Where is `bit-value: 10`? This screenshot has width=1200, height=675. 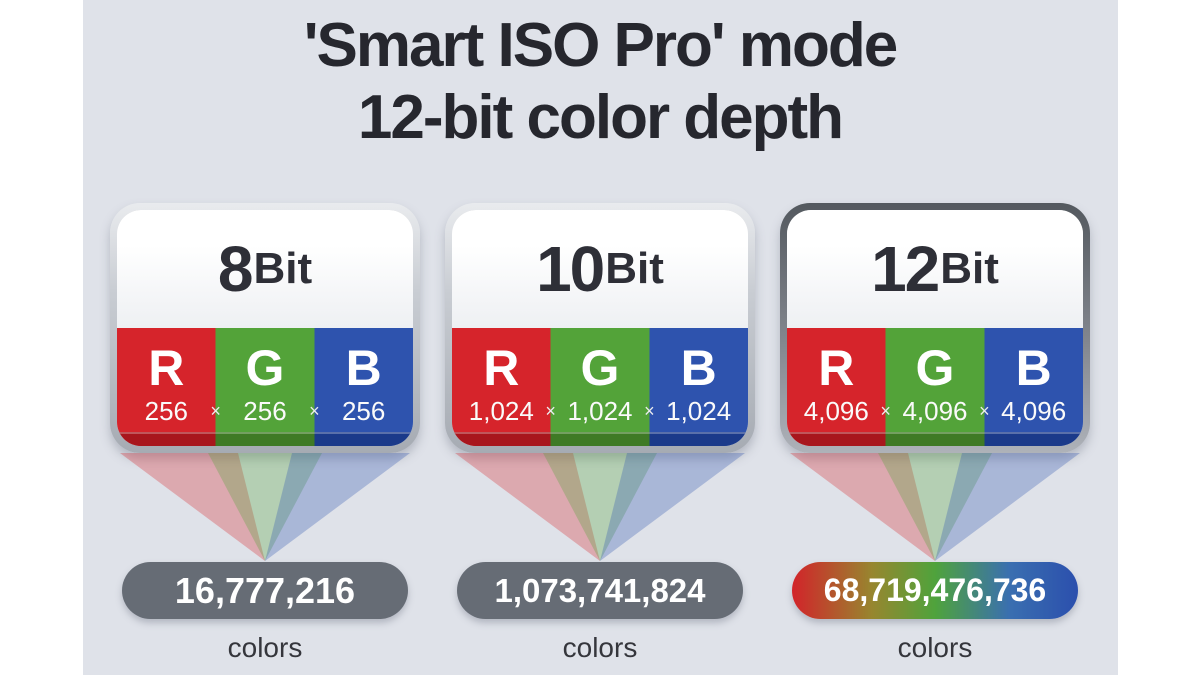 bit-value: 10 is located at coordinates (570, 269).